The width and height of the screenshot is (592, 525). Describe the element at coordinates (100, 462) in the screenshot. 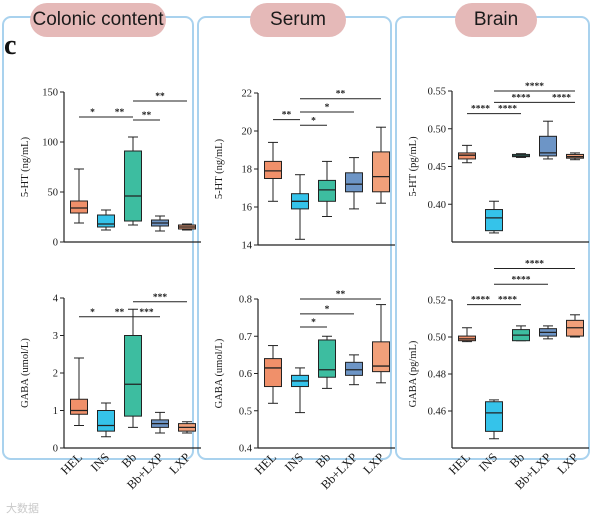

I see `p2-xtick-label: INS` at that location.